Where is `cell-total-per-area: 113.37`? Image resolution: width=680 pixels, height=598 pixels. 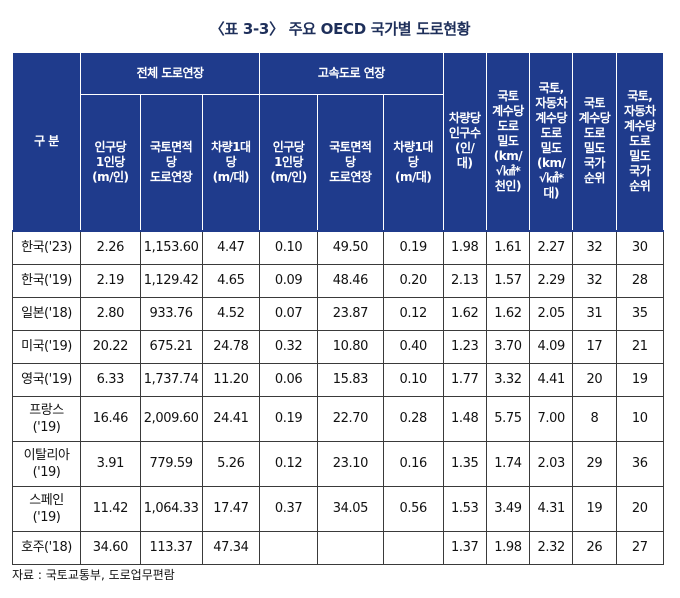 cell-total-per-area: 113.37 is located at coordinates (171, 547).